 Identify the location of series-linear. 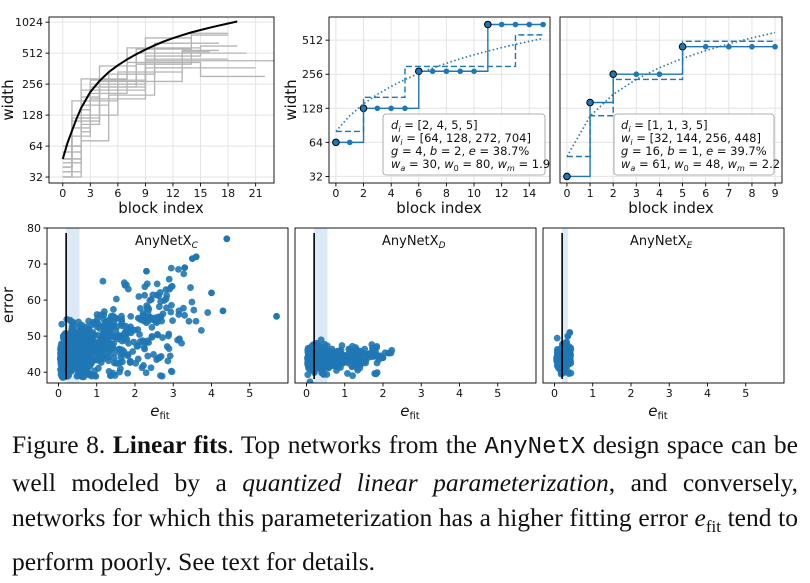
(671, 94).